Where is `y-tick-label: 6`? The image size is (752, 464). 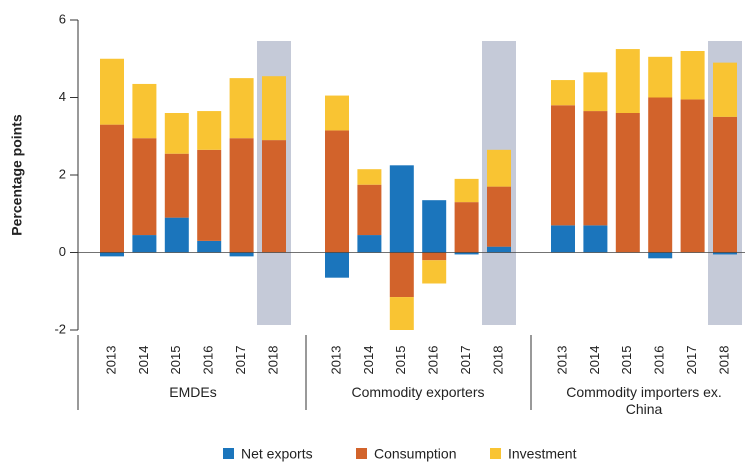 y-tick-label: 6 is located at coordinates (62, 18).